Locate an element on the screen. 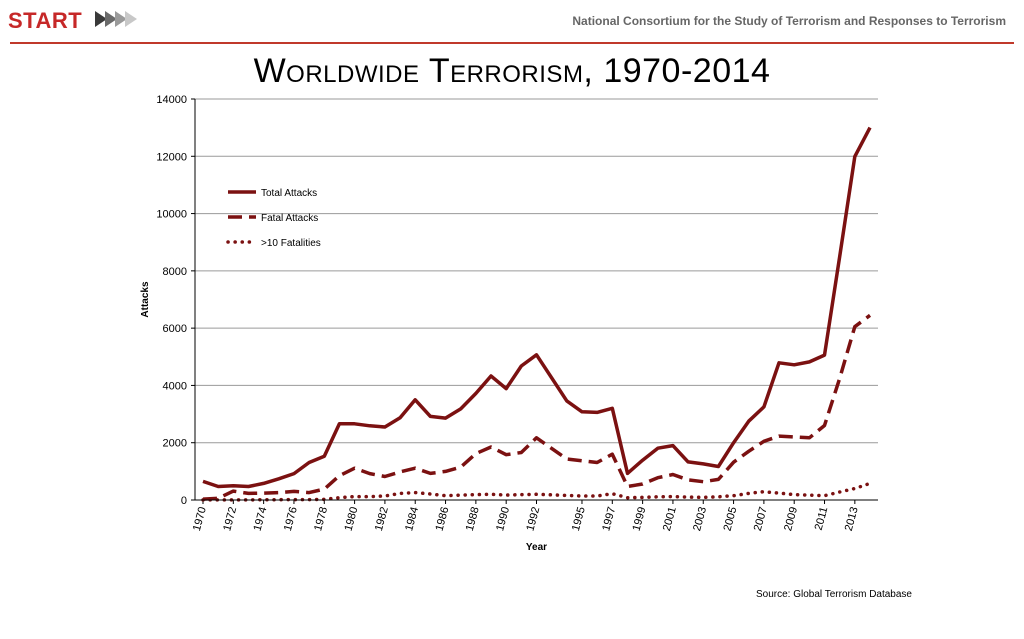 The image size is (1024, 639). legend: Total Attacks Fatal Attacks >10 Fatalities is located at coordinates (273, 218).